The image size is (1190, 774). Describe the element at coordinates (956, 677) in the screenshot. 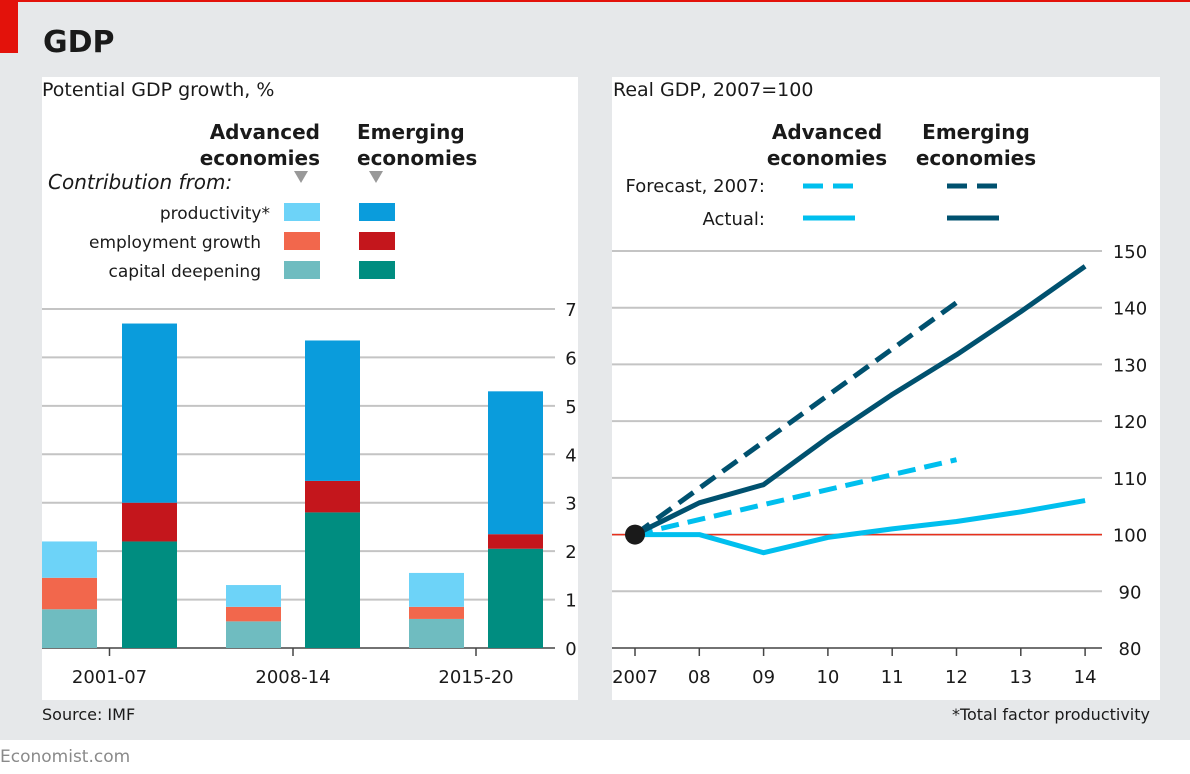

I see `x-tick-label: 12` at that location.